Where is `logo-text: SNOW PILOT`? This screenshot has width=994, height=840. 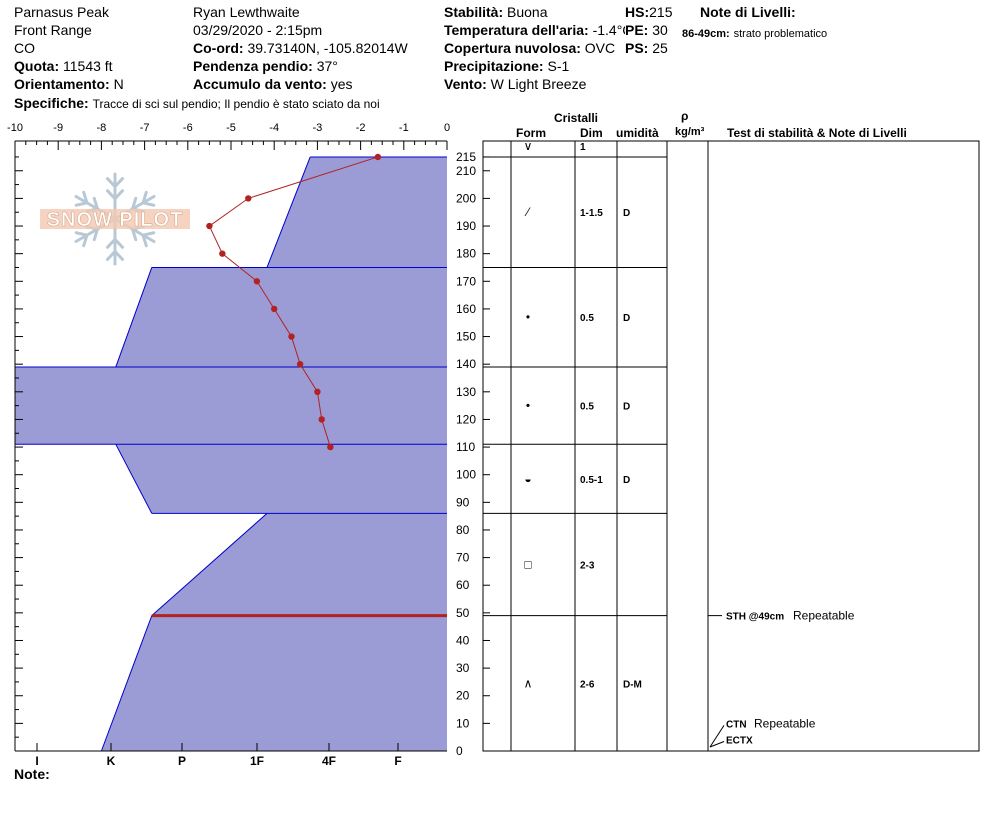
logo-text: SNOW PILOT is located at coordinates (115, 220).